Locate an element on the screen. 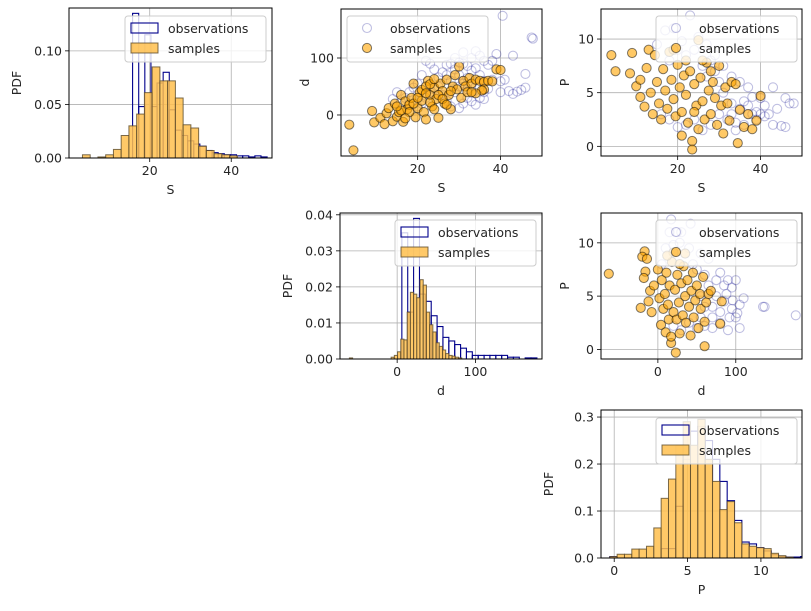 This screenshot has width=811, height=611. x-axis-label: P is located at coordinates (702, 589).